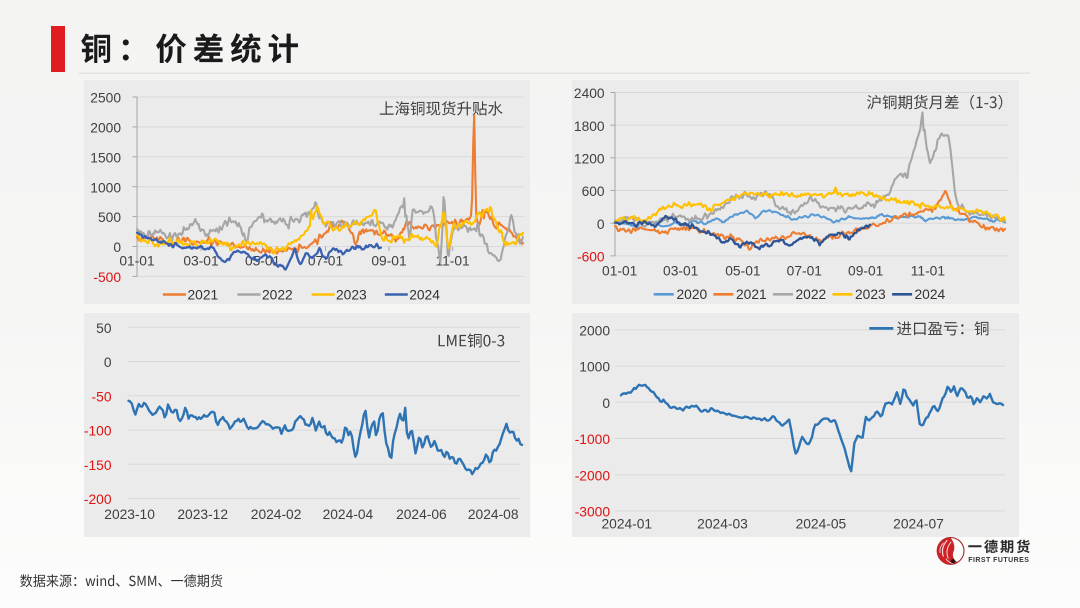 This screenshot has height=608, width=1080. I want to click on svg-text: -200, so click(98, 499).